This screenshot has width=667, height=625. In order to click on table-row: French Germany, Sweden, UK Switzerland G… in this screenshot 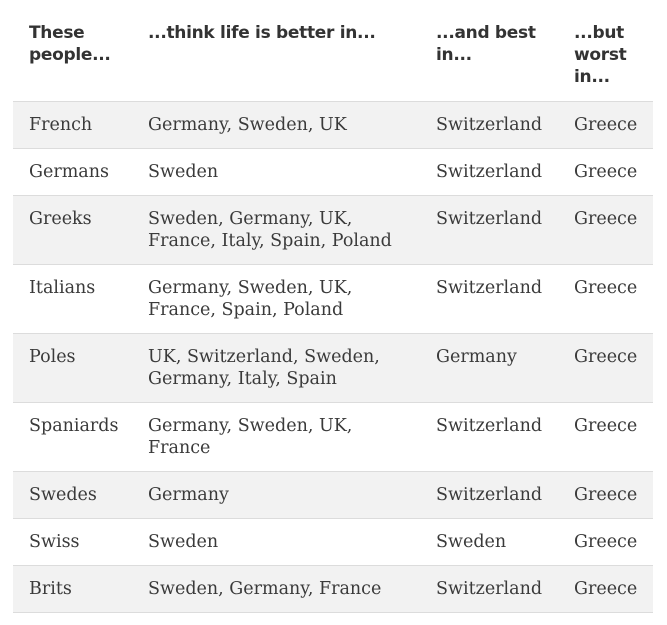, I will do `click(333, 124)`.